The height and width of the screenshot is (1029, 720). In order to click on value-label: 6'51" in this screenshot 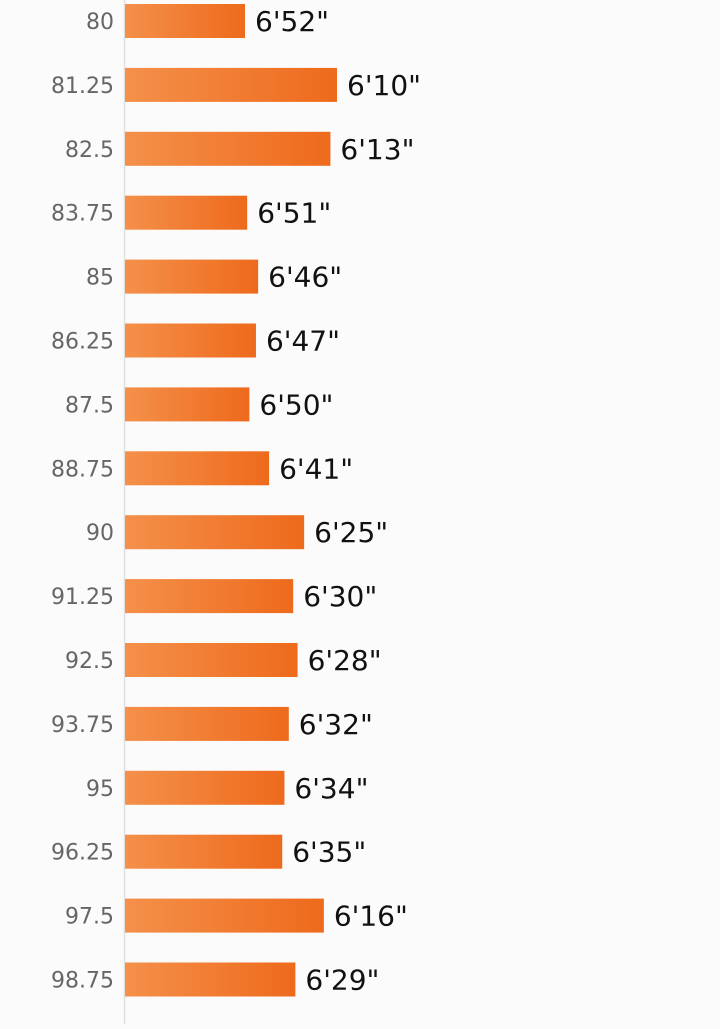, I will do `click(294, 213)`.